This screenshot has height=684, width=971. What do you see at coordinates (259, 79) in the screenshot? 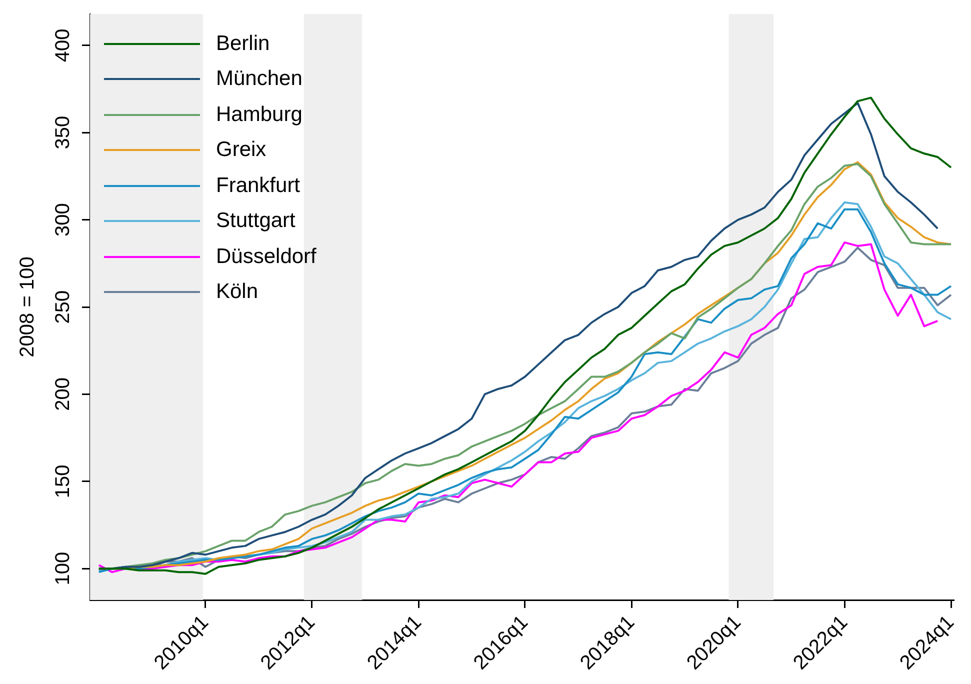
I see `legend-label: München` at bounding box center [259, 79].